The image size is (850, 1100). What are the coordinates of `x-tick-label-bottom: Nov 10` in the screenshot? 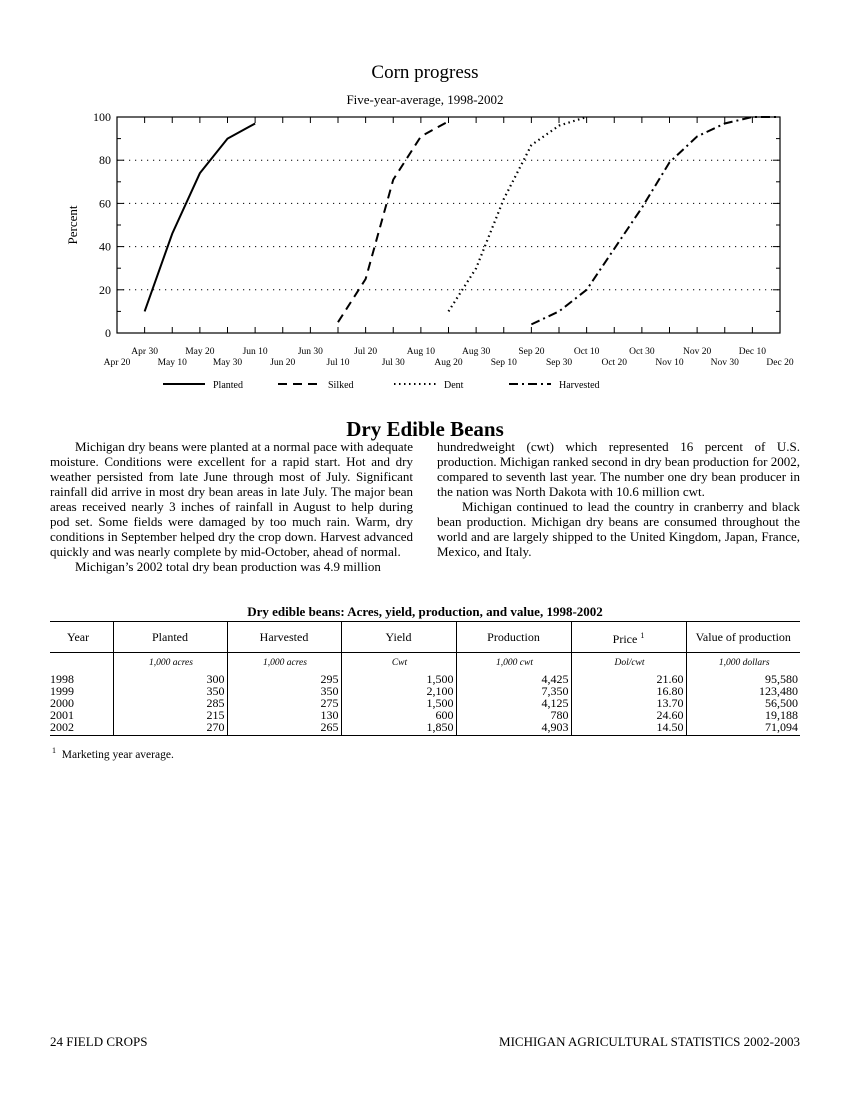 It's located at (669, 363).